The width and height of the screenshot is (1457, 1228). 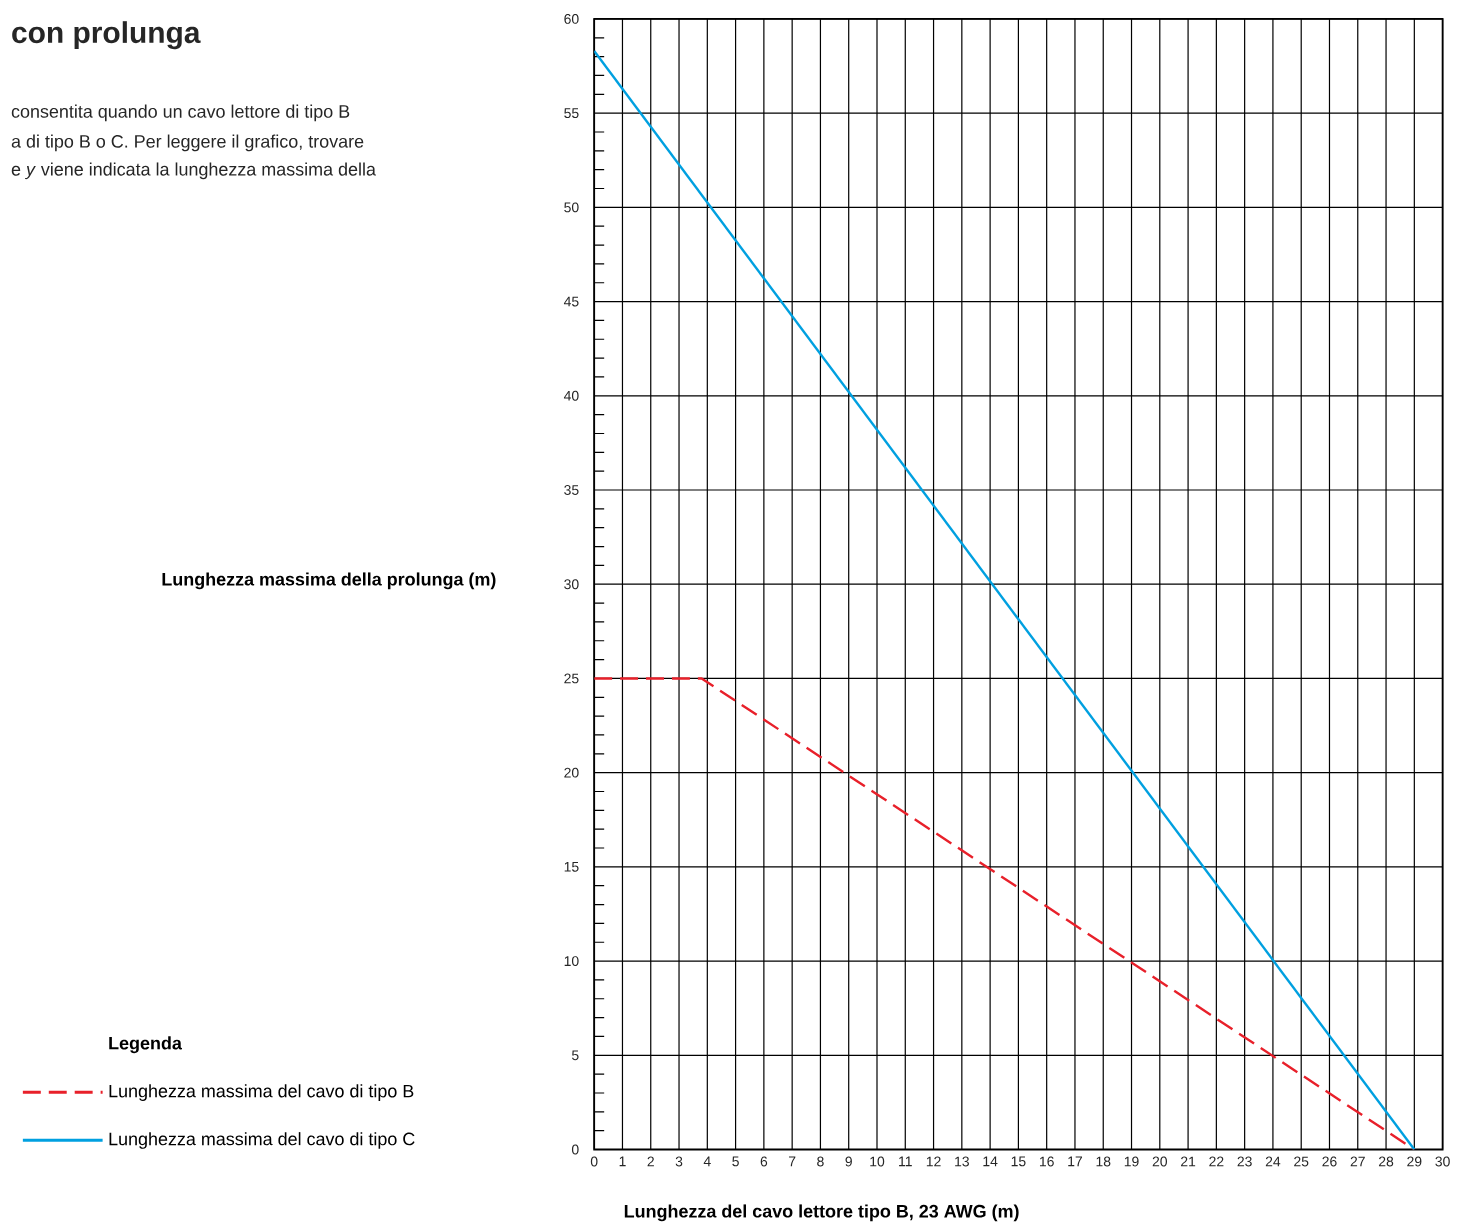 What do you see at coordinates (707, 1161) in the screenshot?
I see `x-tick-label: 4` at bounding box center [707, 1161].